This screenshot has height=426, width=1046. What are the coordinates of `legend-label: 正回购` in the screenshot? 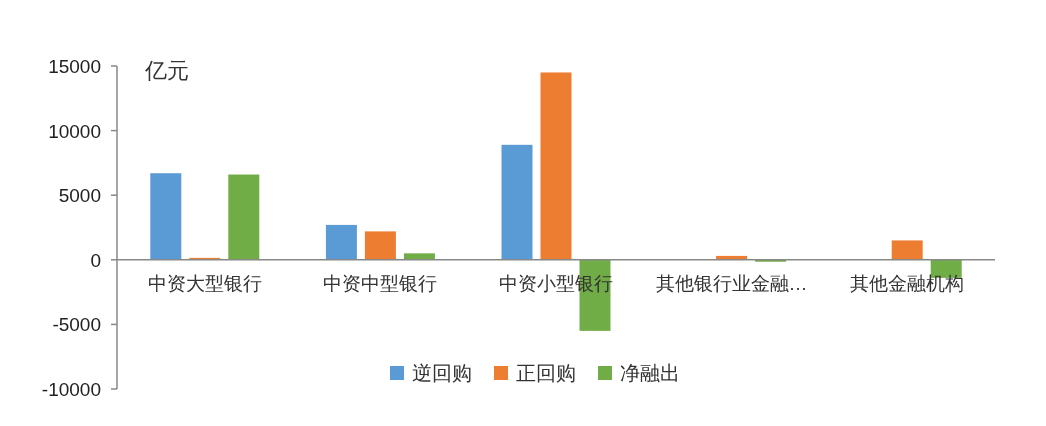 It's located at (546, 373).